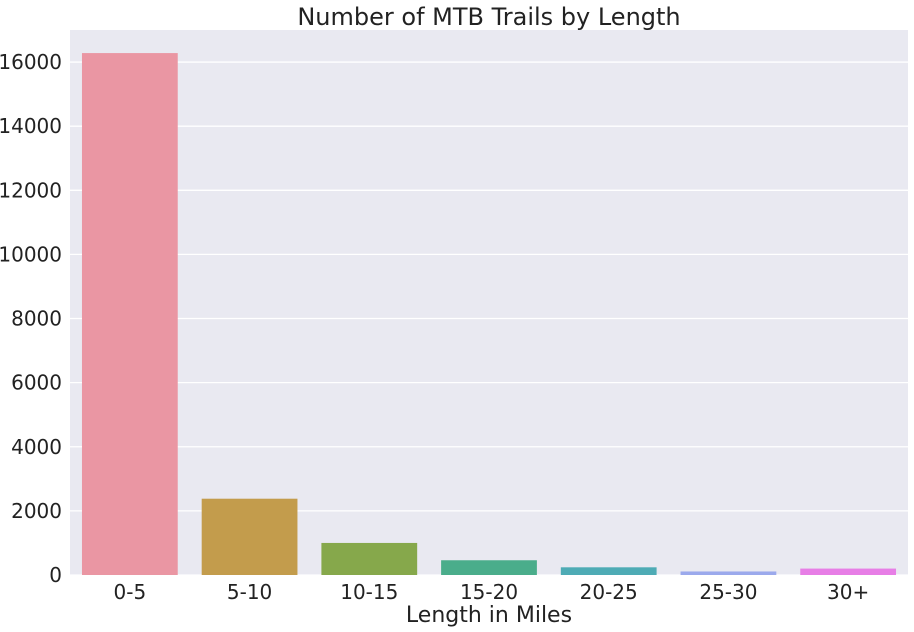 This screenshot has height=632, width=914. What do you see at coordinates (488, 17) in the screenshot?
I see `chart-title: Number of MTB Trails by Length` at bounding box center [488, 17].